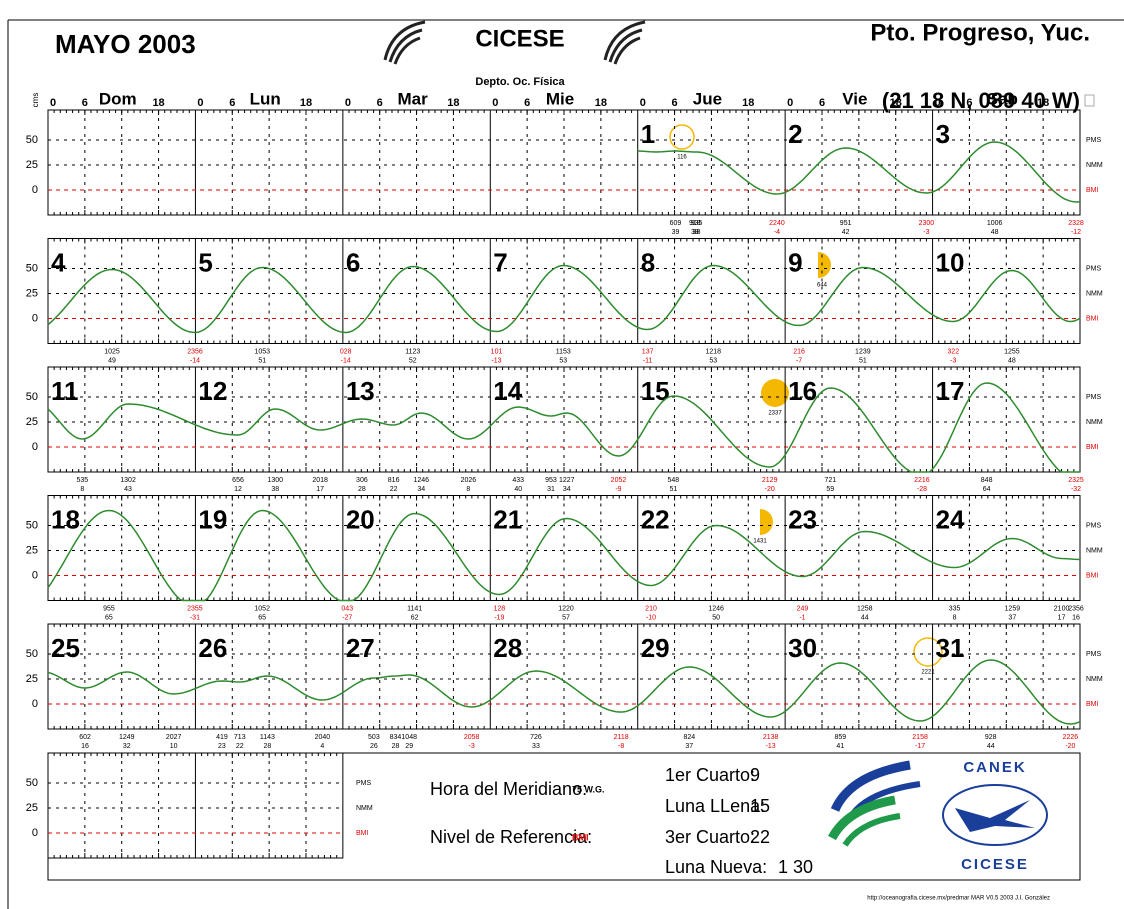 The image size is (1124, 909). I want to click on extreme-time: 918, so click(695, 223).